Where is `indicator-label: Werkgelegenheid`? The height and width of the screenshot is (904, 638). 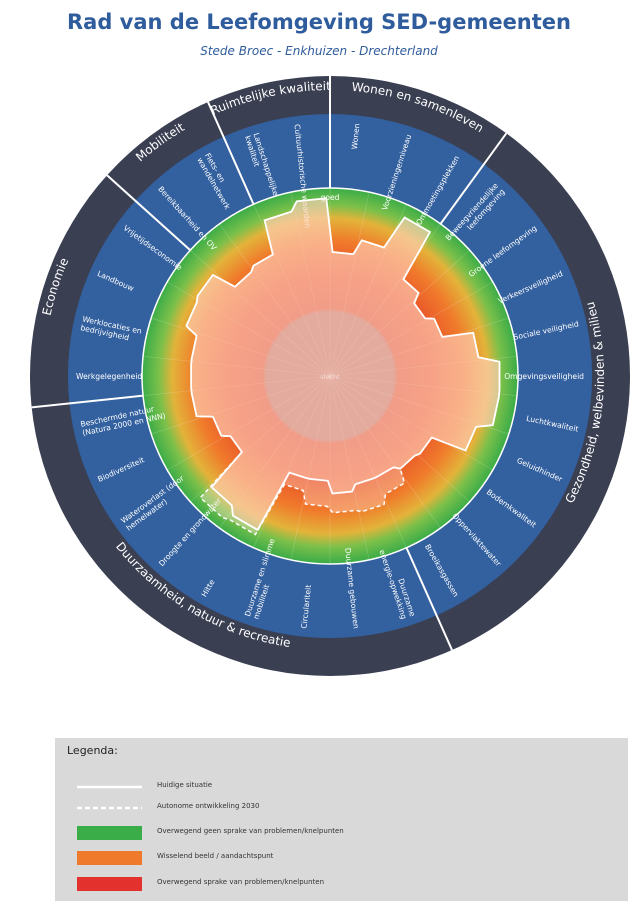
indicator-label: Werkgelegenheid is located at coordinates (109, 376).